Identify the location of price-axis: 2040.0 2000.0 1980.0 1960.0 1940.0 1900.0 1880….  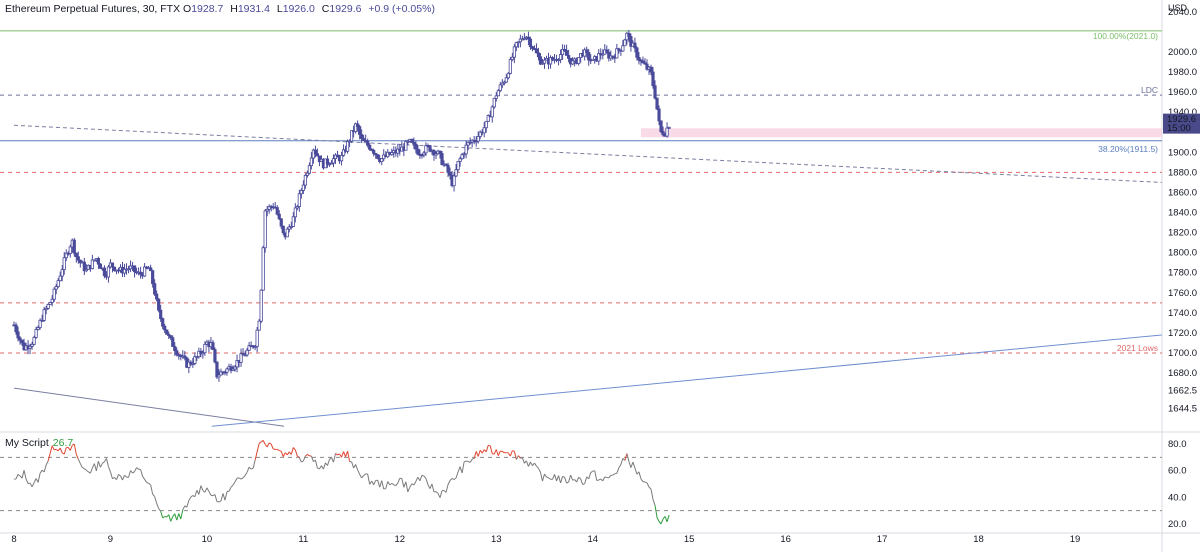
(1181, 268).